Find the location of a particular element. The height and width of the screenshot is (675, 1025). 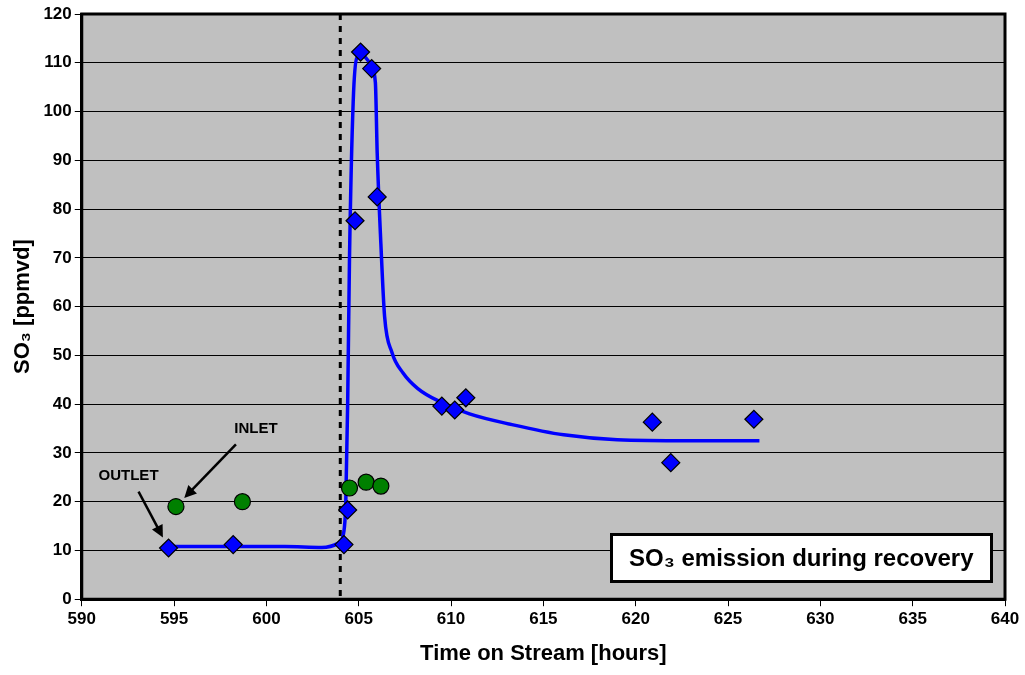

x-axis-title: Time on Stream [hours] is located at coordinates (543, 652).